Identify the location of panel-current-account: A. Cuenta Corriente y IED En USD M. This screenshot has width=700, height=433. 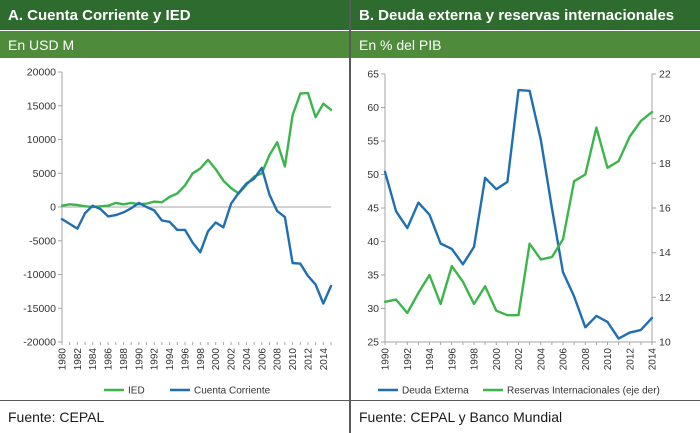
(174, 29).